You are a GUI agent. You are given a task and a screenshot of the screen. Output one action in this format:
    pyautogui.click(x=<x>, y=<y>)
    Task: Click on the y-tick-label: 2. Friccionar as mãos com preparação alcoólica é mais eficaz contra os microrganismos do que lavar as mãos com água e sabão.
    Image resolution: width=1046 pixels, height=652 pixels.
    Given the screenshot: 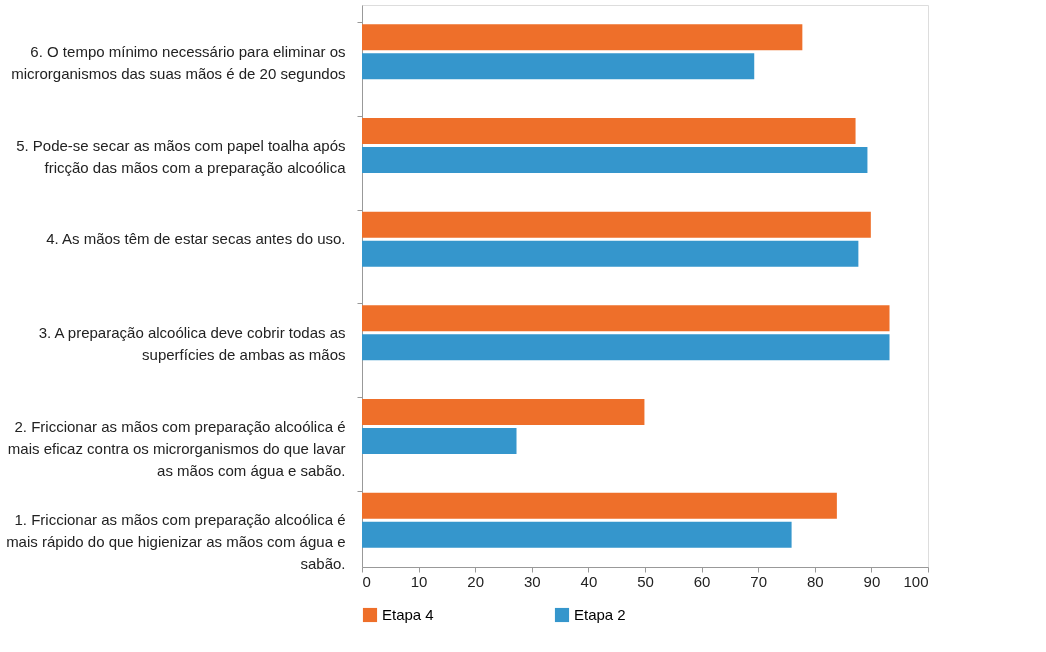 What is the action you would take?
    pyautogui.click(x=176, y=448)
    